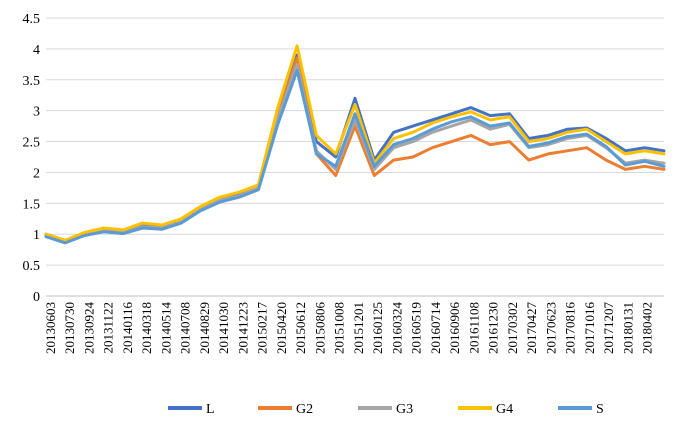 The width and height of the screenshot is (675, 423). Describe the element at coordinates (416, 328) in the screenshot. I see `x-tick-label: 20160519` at that location.